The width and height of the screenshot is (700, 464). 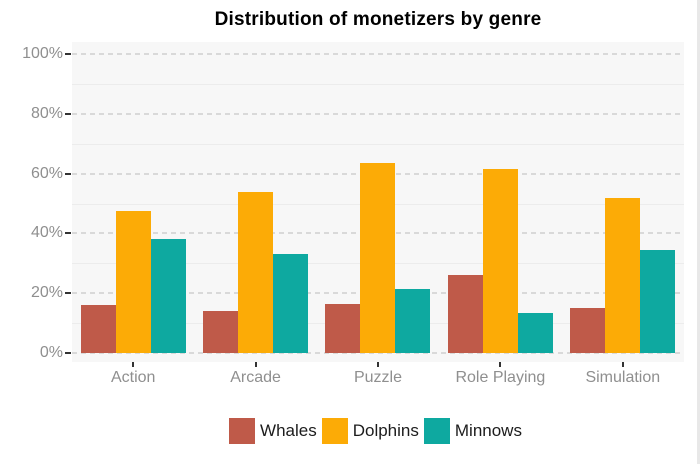 What do you see at coordinates (334, 431) in the screenshot?
I see `legend-swatch-dolphins` at bounding box center [334, 431].